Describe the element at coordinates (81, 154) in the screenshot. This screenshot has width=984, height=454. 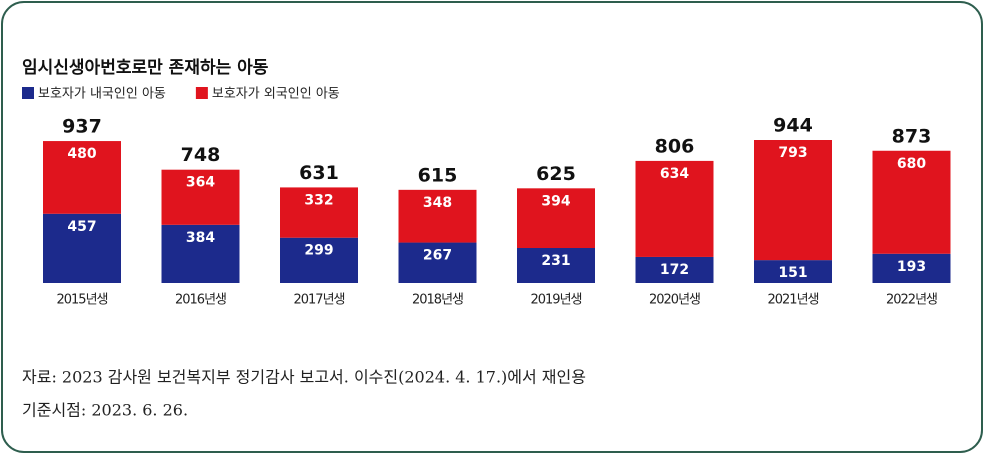
I see `value-label: 480` at that location.